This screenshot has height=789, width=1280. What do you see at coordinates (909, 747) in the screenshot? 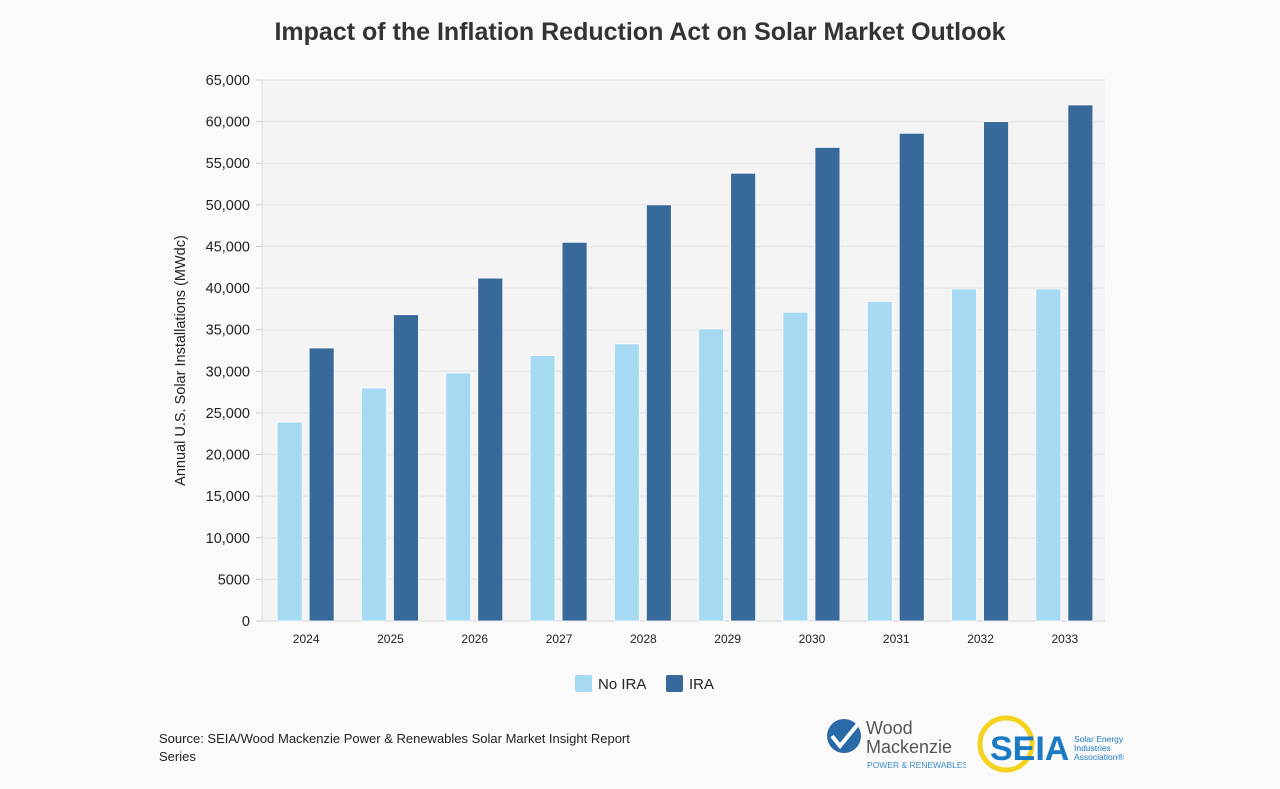
I see `svg-text: Mackenzie` at bounding box center [909, 747].